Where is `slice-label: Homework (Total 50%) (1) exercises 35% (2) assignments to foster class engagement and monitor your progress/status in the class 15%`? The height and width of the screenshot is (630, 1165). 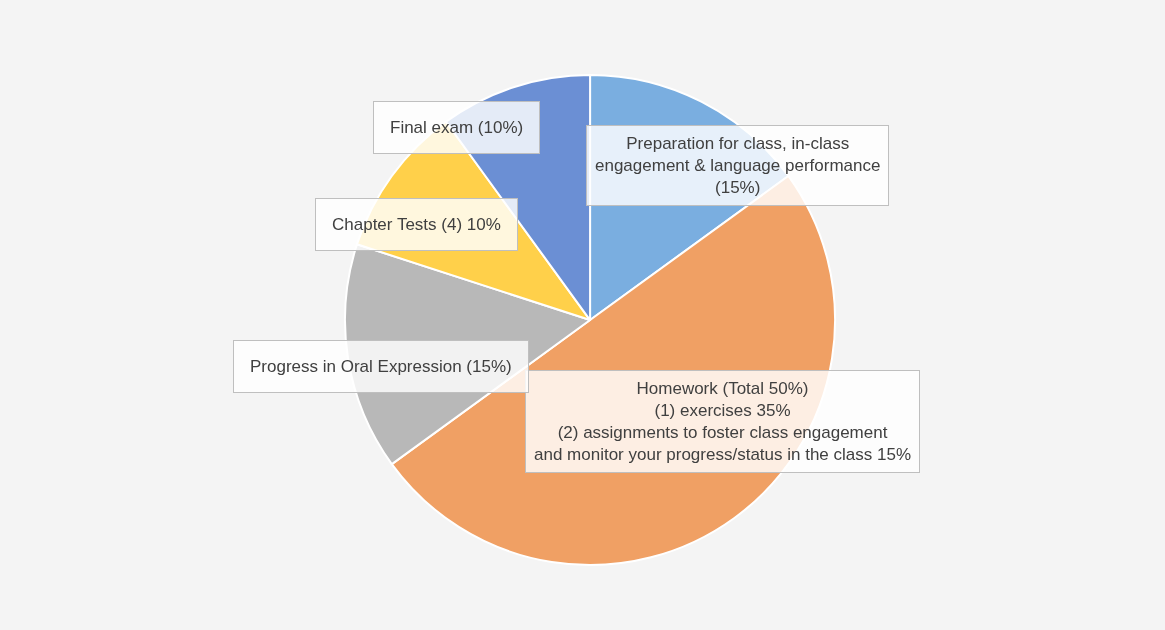
slice-label: Homework (Total 50%) (1) exercises 35% (2) assignments to foster class engagement and monitor your progress/status in the class 15% is located at coordinates (723, 422).